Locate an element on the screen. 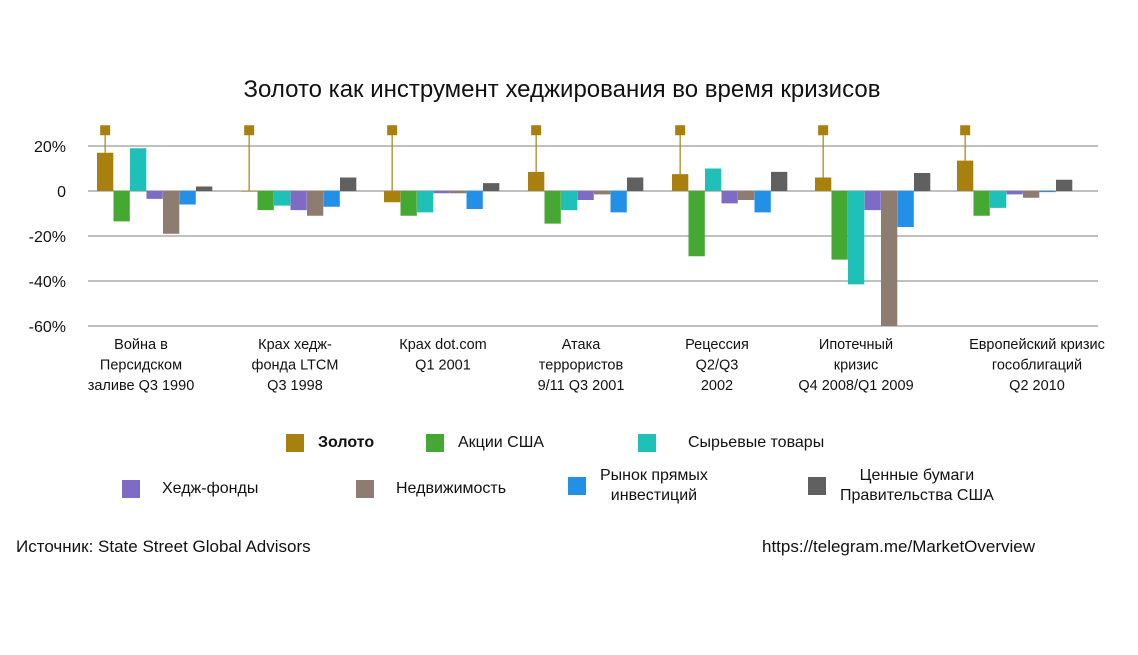 This screenshot has width=1138, height=655. telegram-link: https://telegram.me/MarketOverview is located at coordinates (899, 546).